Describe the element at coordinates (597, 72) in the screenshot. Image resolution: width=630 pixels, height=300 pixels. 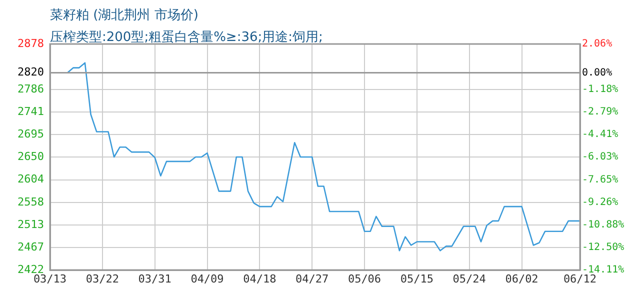
I see `y2-tick-label: 0.00%` at that location.